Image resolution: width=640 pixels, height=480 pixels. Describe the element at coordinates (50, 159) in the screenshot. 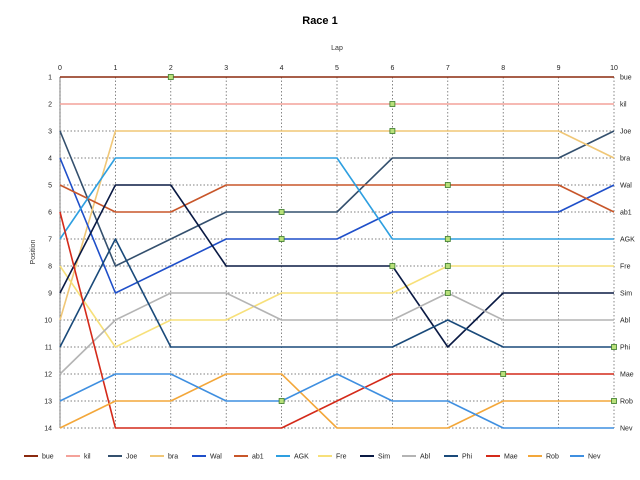

I see `y-tick-label: 4` at that location.